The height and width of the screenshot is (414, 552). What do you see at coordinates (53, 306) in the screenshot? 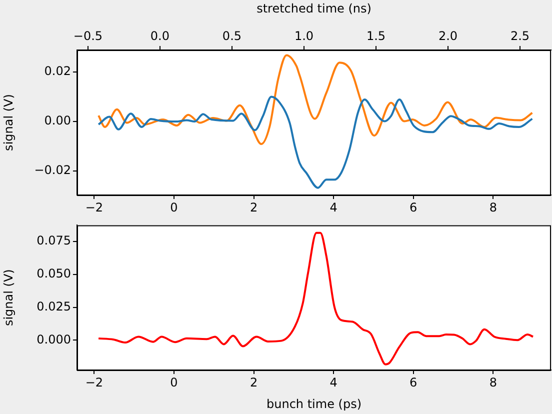
I see `y-tick-label: 0.025` at bounding box center [53, 306].